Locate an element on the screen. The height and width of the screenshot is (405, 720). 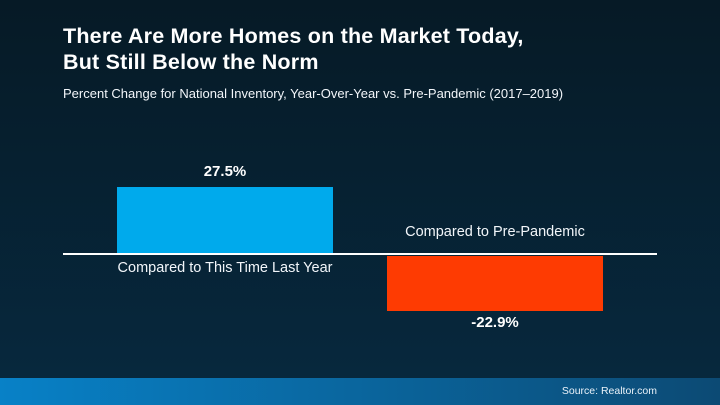
zero-axis-line is located at coordinates (360, 254).